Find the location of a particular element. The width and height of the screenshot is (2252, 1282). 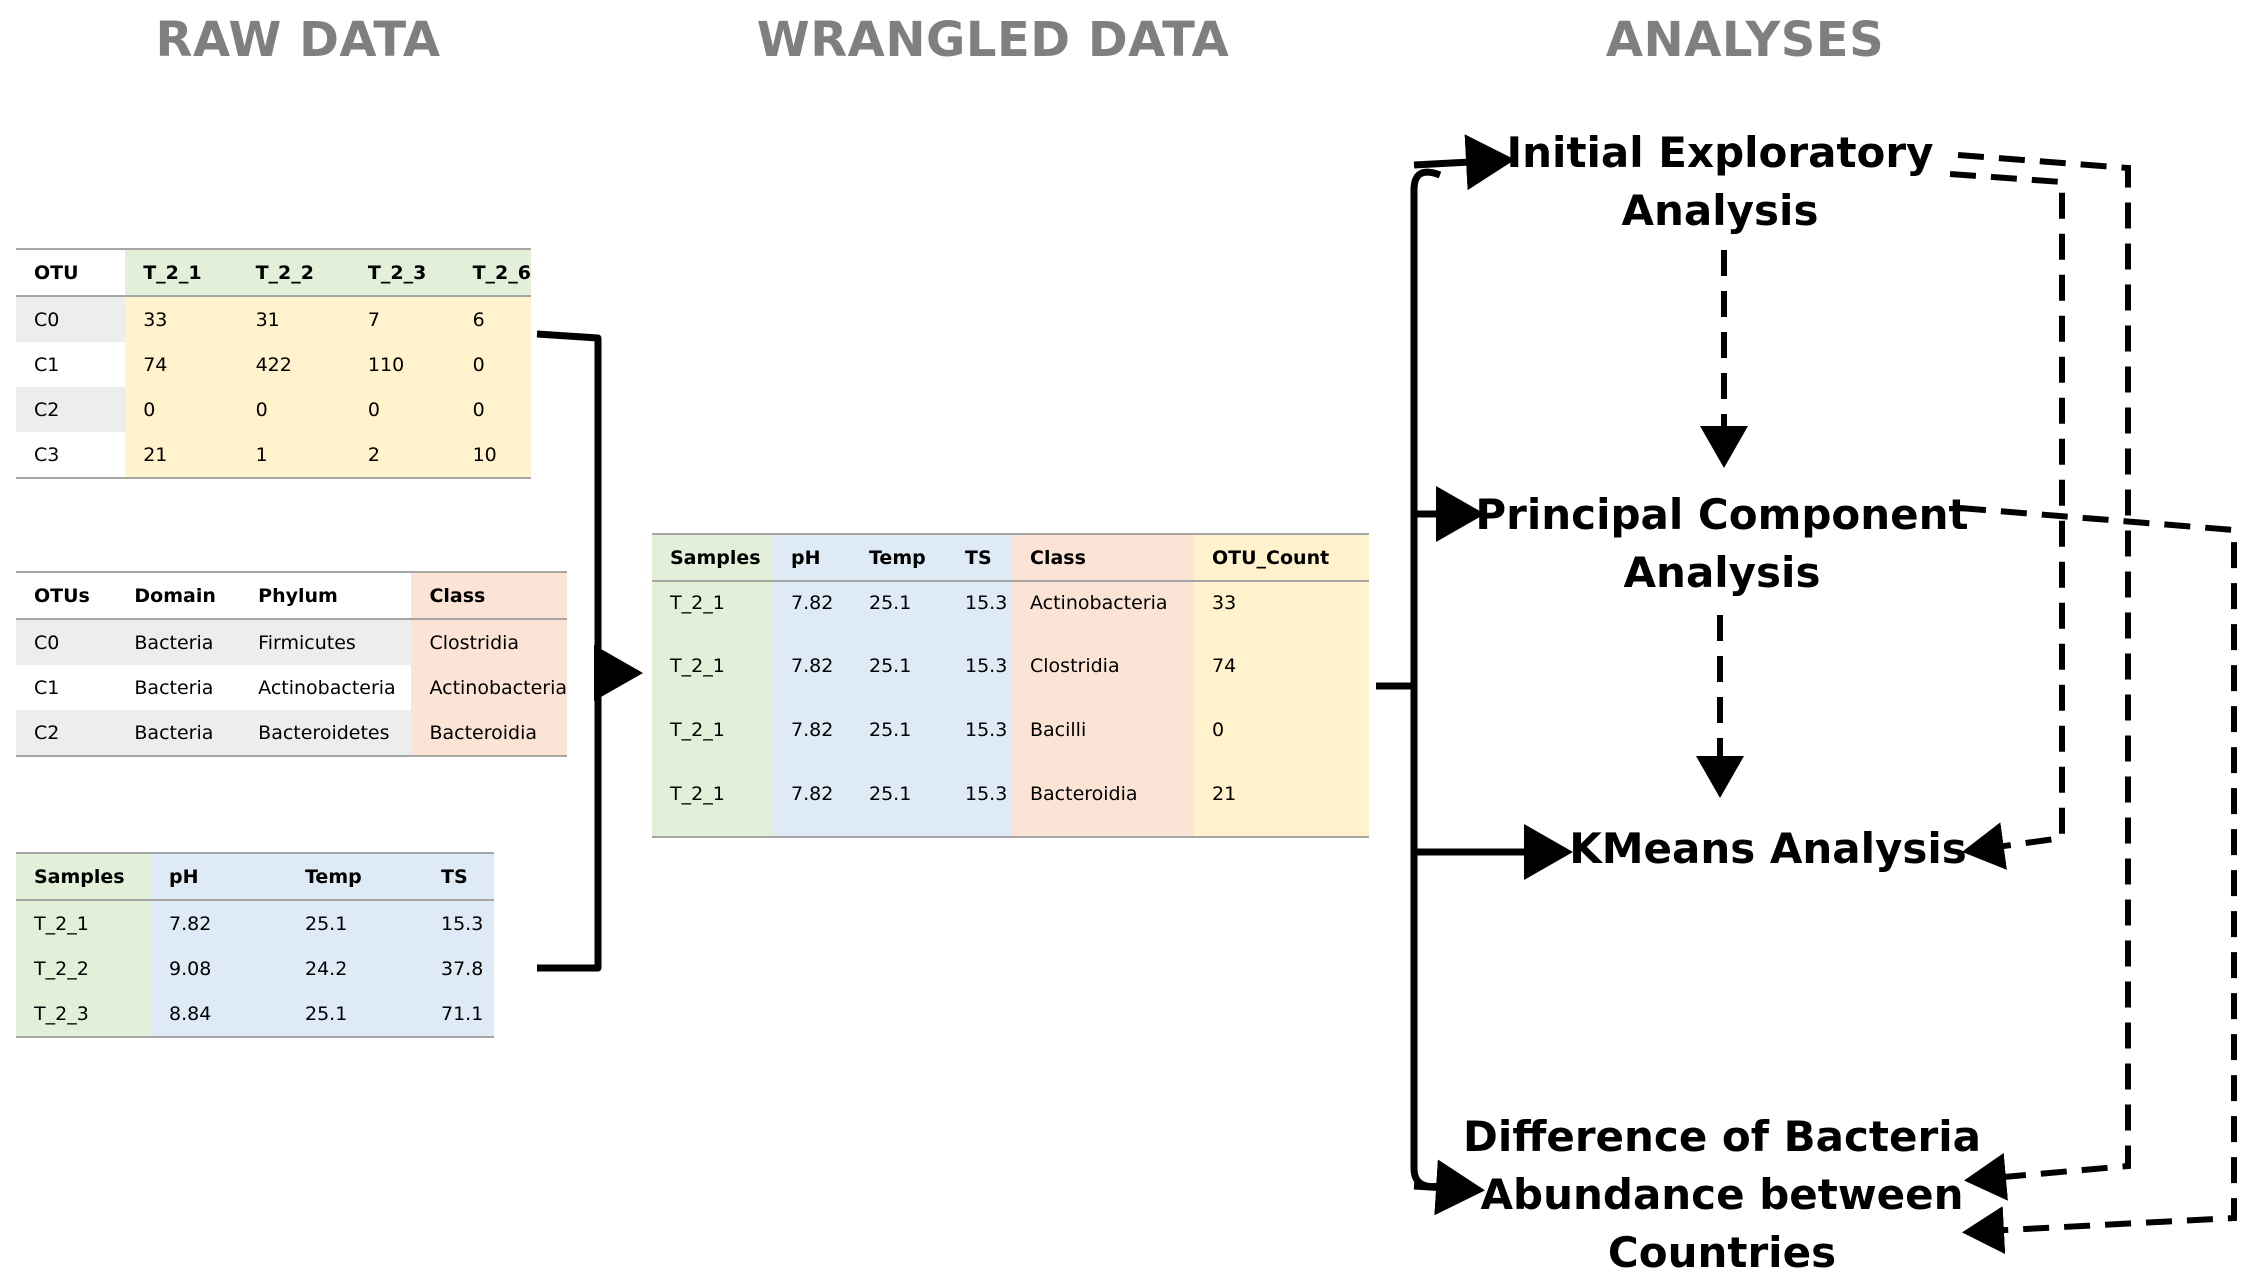

pca-label: Principal Component Analysis is located at coordinates (1721, 544).